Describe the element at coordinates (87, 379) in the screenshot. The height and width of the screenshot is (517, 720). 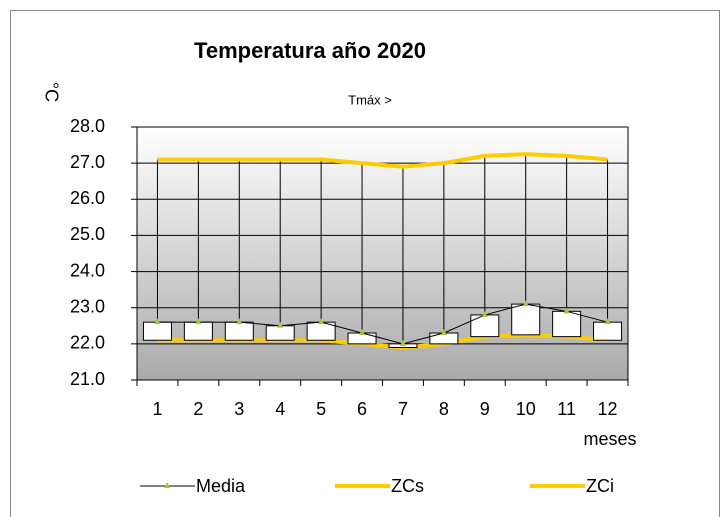
I see `y-tick-label: 21.0` at that location.